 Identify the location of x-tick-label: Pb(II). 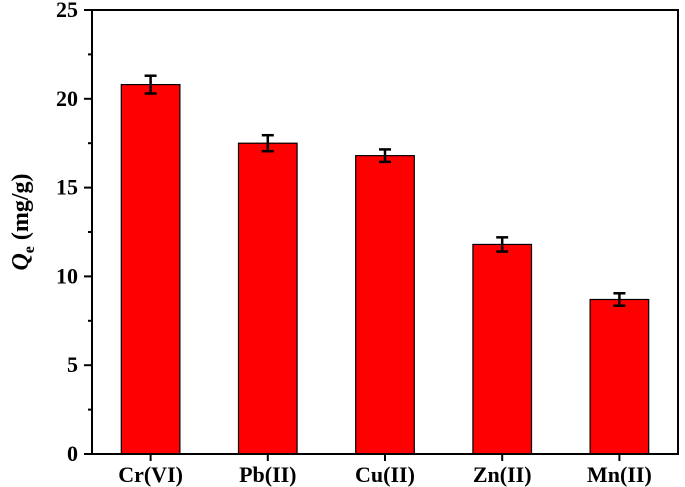
(267, 474).